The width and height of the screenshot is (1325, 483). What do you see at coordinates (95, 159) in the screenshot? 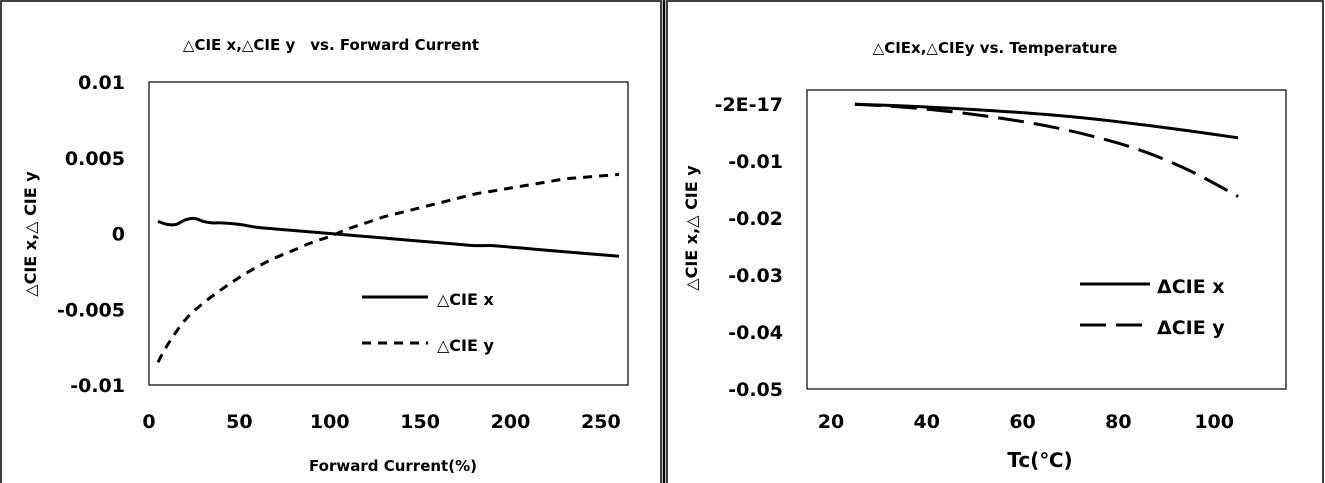
I see `y-tick-label: 0.005` at bounding box center [95, 159].